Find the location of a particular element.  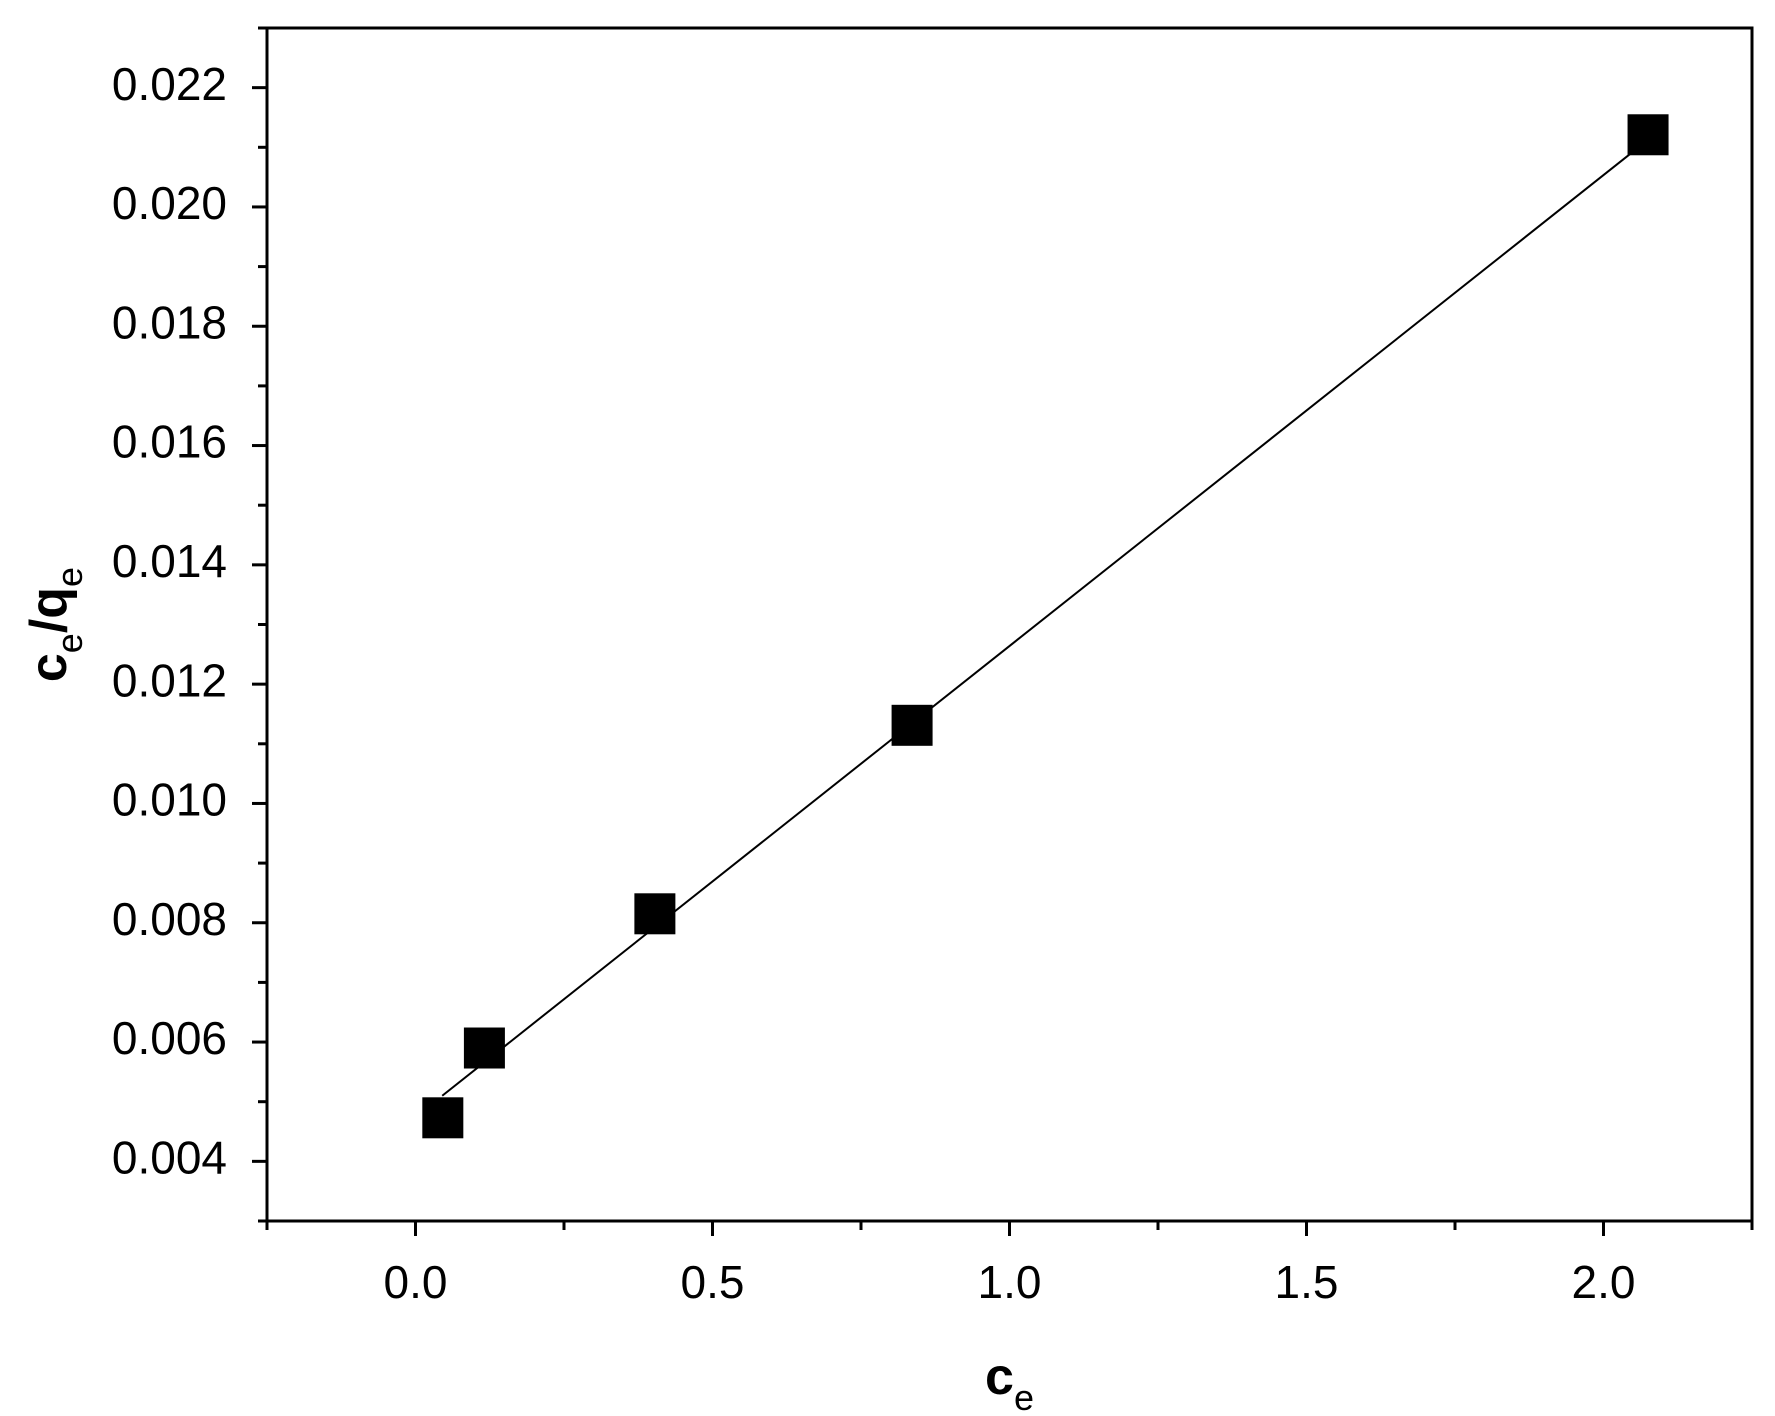

label-part: /q is located at coordinates (49, 610).